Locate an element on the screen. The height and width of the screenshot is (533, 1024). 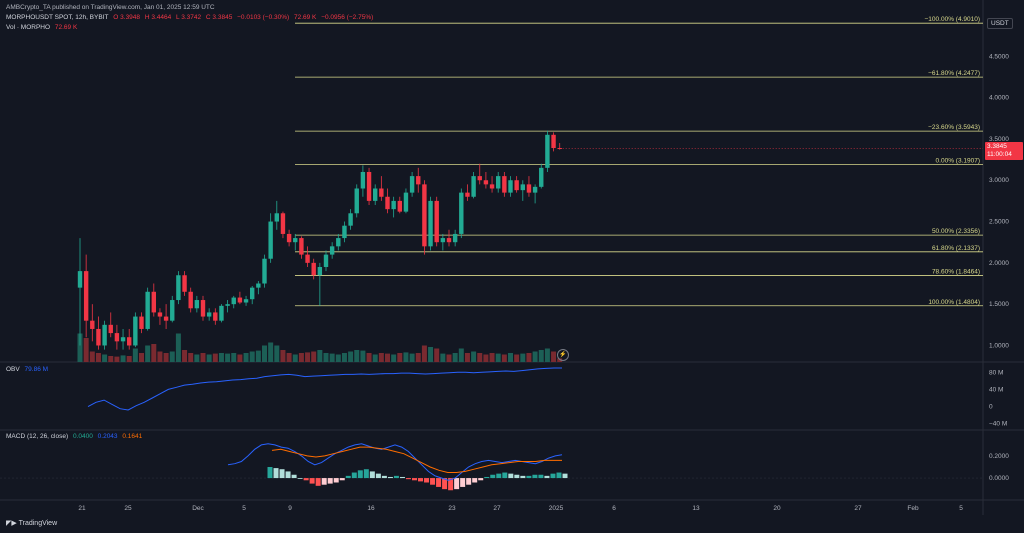
price-axis-tick: 4.0000 is located at coordinates (999, 98).